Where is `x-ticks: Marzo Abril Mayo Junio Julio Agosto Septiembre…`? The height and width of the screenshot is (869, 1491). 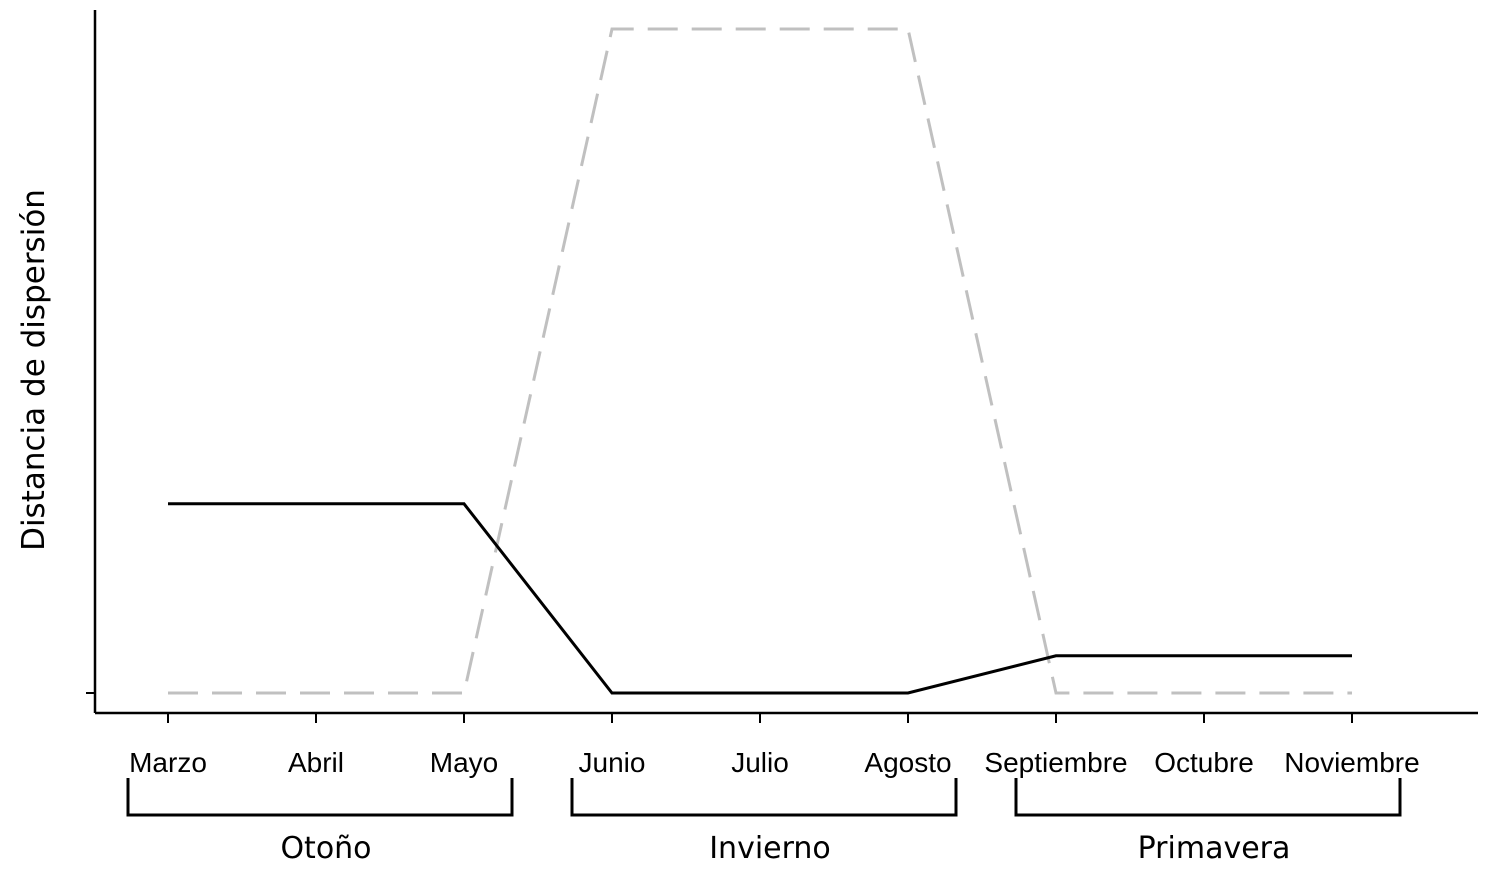 x-ticks: Marzo Abril Mayo Junio Julio Agosto Septiembre… is located at coordinates (774, 745).